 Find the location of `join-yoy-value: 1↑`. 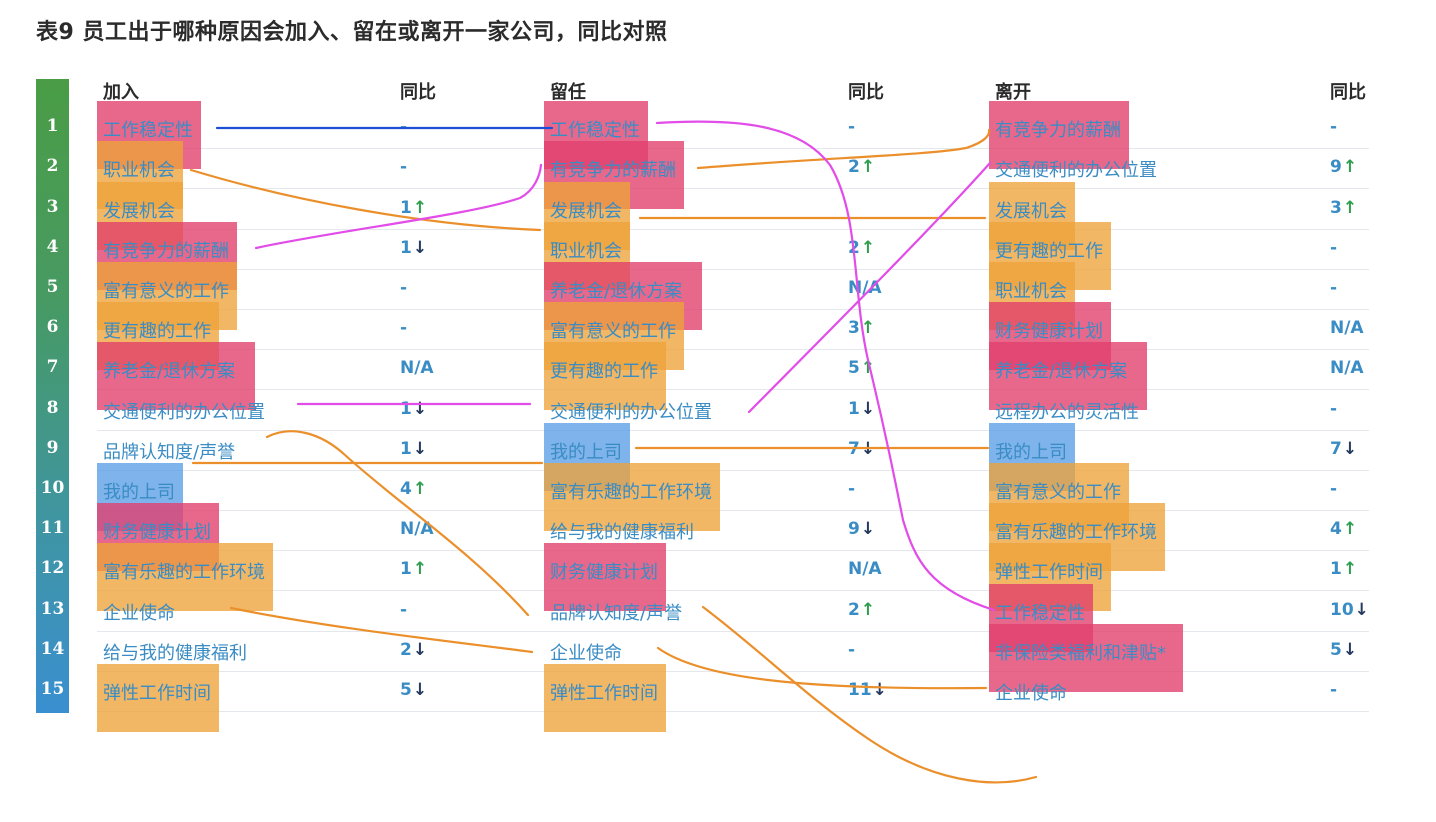

join-yoy-value: 1↑ is located at coordinates (413, 208).